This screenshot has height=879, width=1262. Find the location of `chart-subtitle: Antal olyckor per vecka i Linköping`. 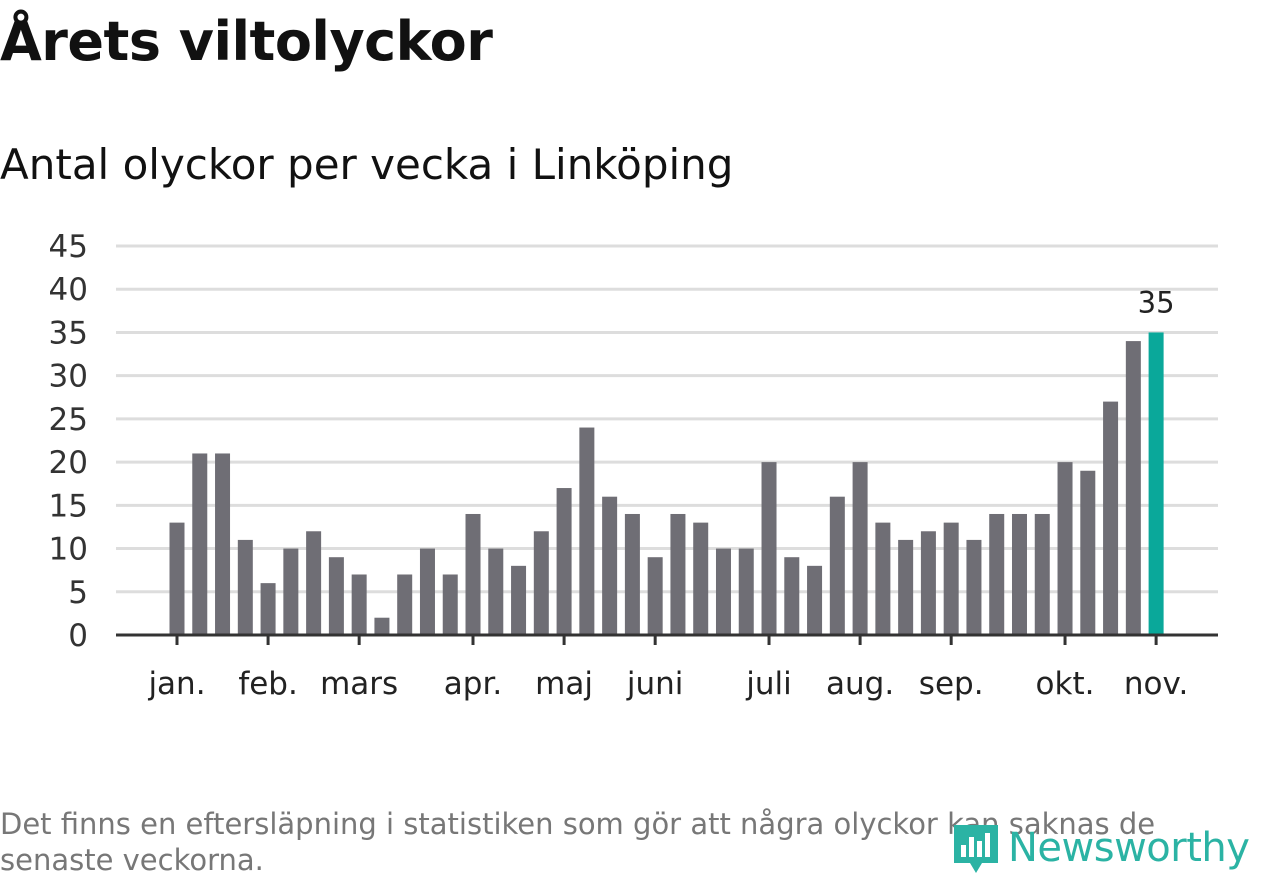

chart-subtitle: Antal olyckor per vecka i Linköping is located at coordinates (367, 164).